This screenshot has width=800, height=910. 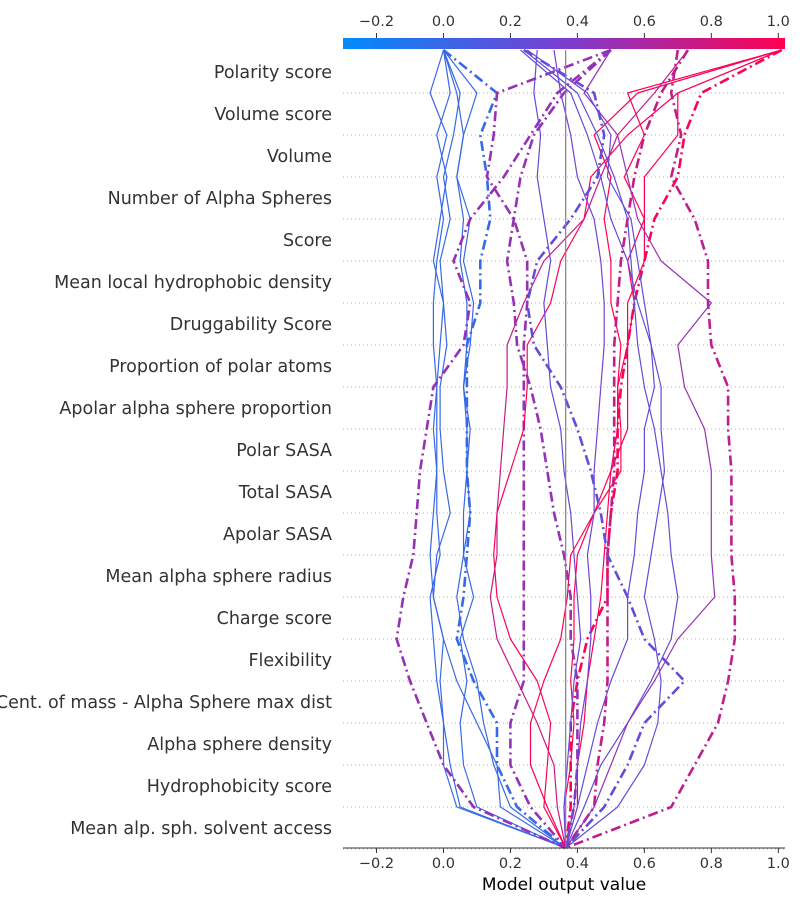 What do you see at coordinates (277, 535) in the screenshot?
I see `feature-label: Apolar SASA` at bounding box center [277, 535].